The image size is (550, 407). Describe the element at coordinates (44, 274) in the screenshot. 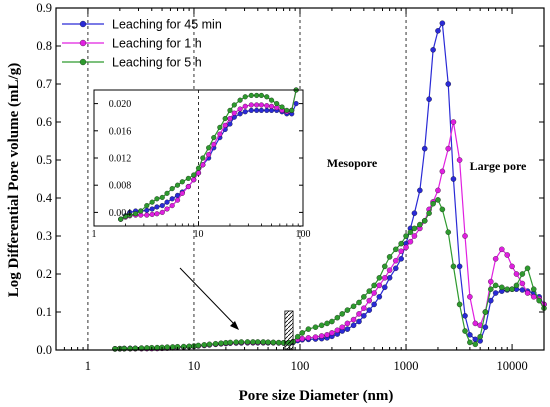

I see `y-tick-label: 0.2` at that location.